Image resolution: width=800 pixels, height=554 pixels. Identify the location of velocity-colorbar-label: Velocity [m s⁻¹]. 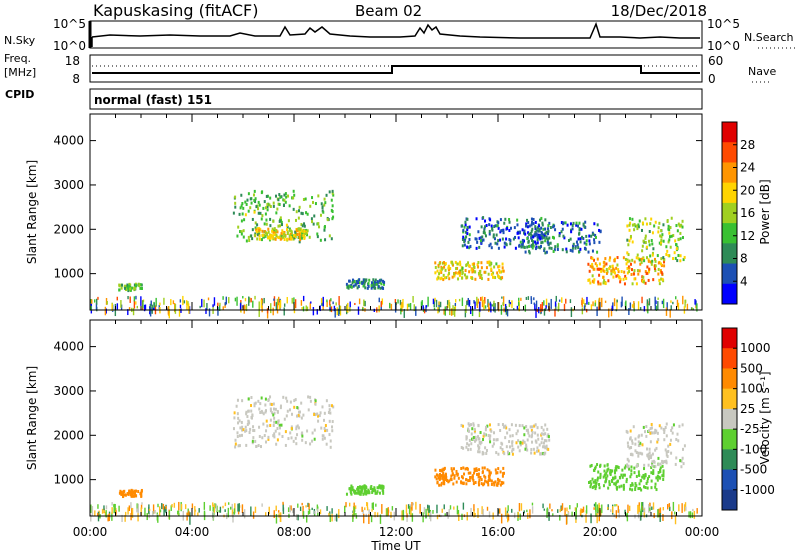
(765, 417).